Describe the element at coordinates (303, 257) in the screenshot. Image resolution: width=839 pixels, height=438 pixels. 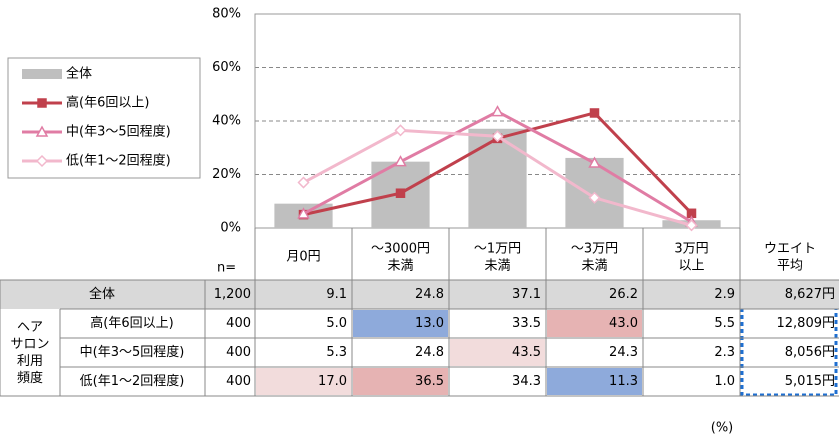
I see `x-tick-label: 月0円` at that location.